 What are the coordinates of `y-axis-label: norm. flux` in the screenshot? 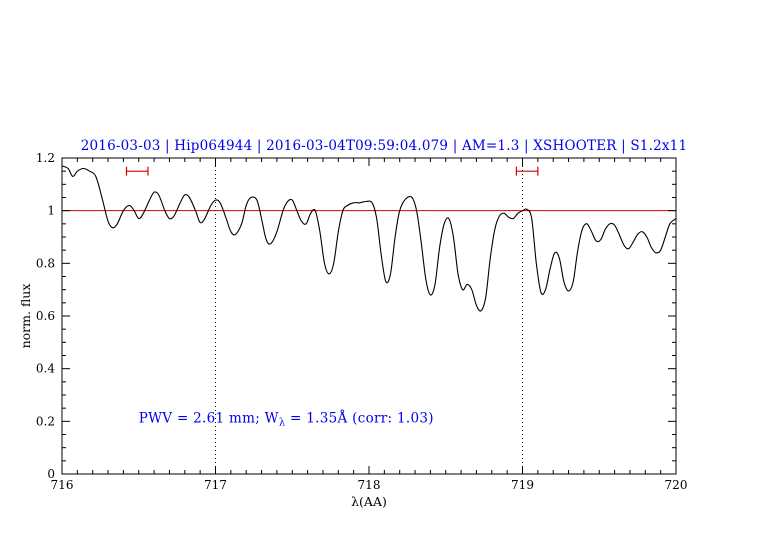 It's located at (25, 316).